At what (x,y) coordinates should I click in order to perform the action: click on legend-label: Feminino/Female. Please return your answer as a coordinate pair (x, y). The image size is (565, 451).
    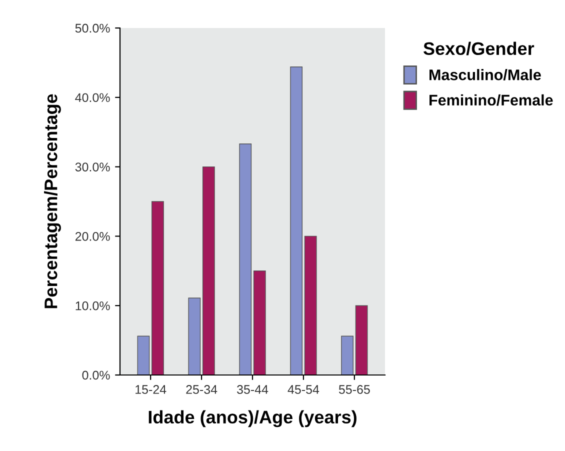
    Looking at the image, I should click on (491, 100).